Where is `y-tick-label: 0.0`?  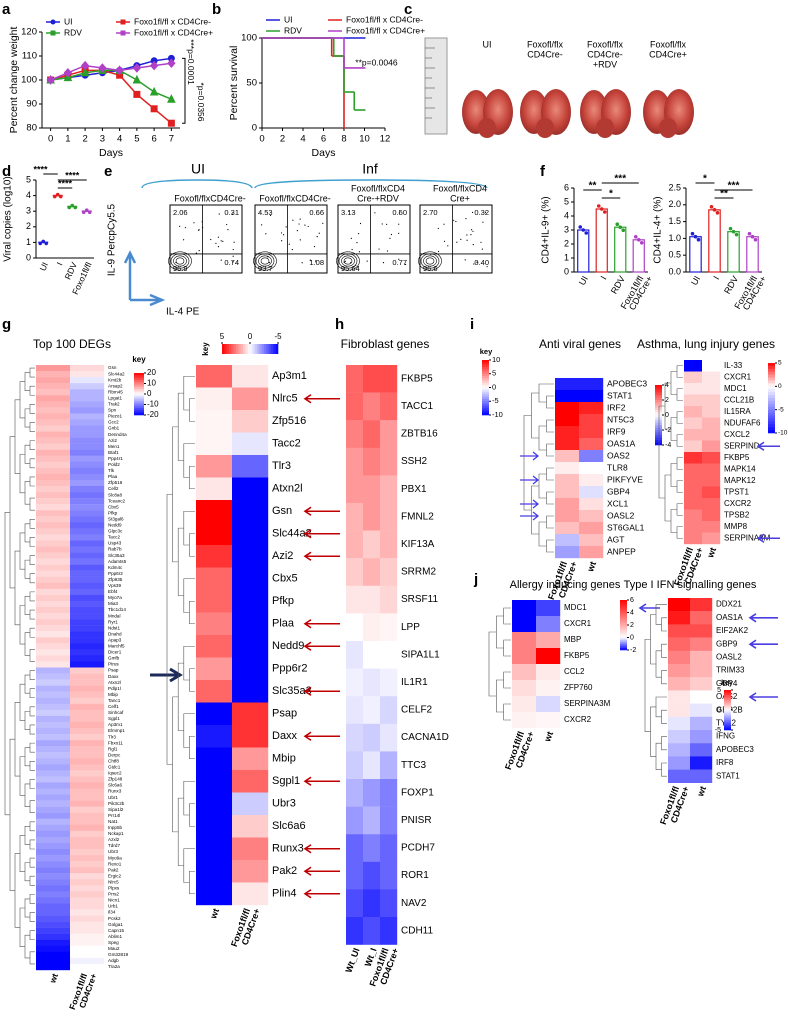 y-tick-label: 0.0 is located at coordinates (674, 271).